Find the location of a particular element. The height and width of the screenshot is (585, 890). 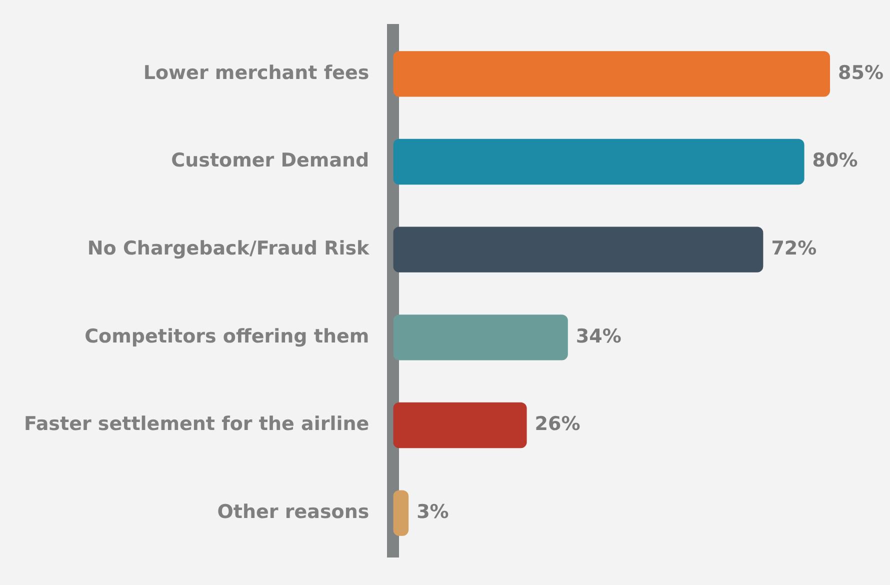

data-label: 3% is located at coordinates (432, 512).